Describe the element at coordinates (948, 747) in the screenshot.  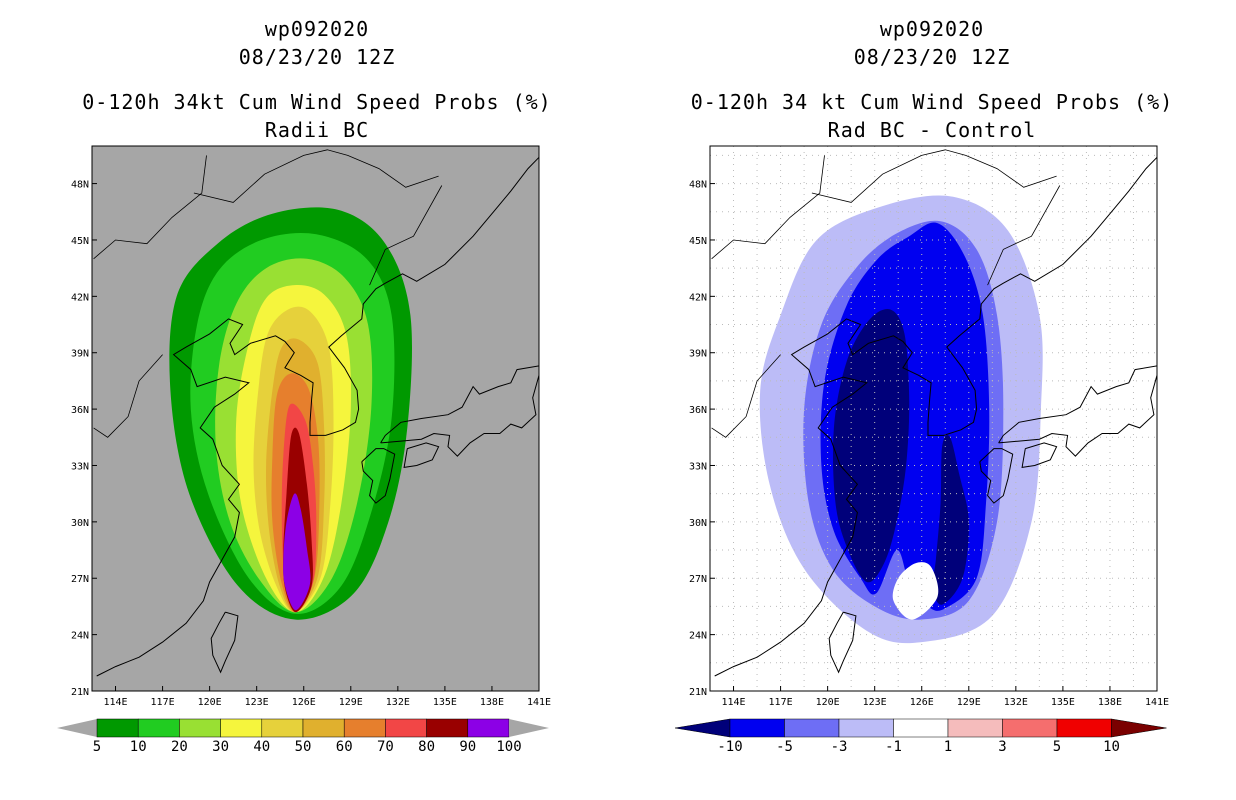
I see `colorbar-label: 1` at that location.